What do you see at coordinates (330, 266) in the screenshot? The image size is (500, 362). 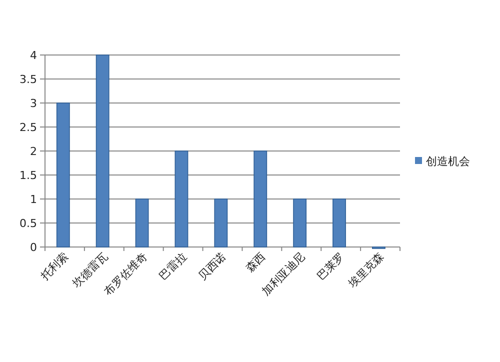 I see `x-tick-label: 巴莱罗` at bounding box center [330, 266].